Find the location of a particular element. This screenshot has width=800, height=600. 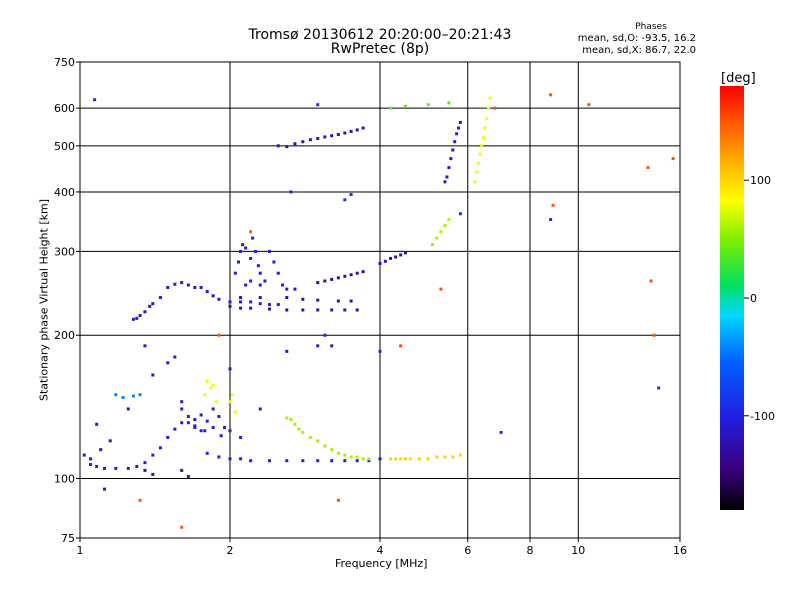

y-tick-labels: 75 100 200 300 400 500 600 750 is located at coordinates (67, 300).